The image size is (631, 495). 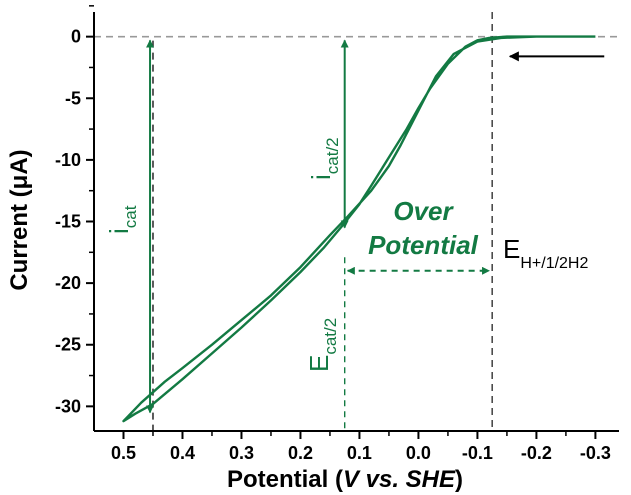 I want to click on y-tick-label: -25, so click(x=68, y=345).